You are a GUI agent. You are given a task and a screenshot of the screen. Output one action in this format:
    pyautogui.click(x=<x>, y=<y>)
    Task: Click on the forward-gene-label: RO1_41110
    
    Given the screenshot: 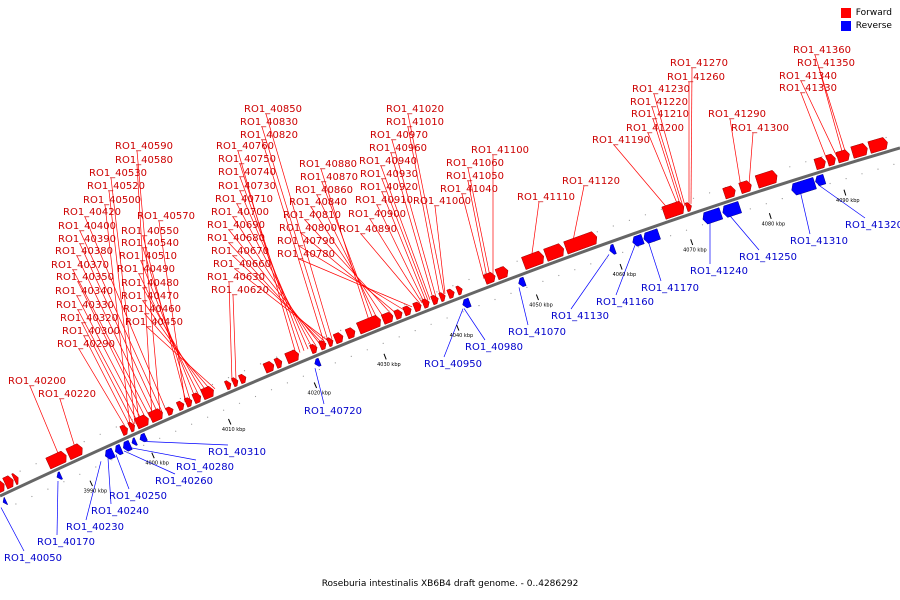 What is the action you would take?
    pyautogui.click(x=546, y=197)
    